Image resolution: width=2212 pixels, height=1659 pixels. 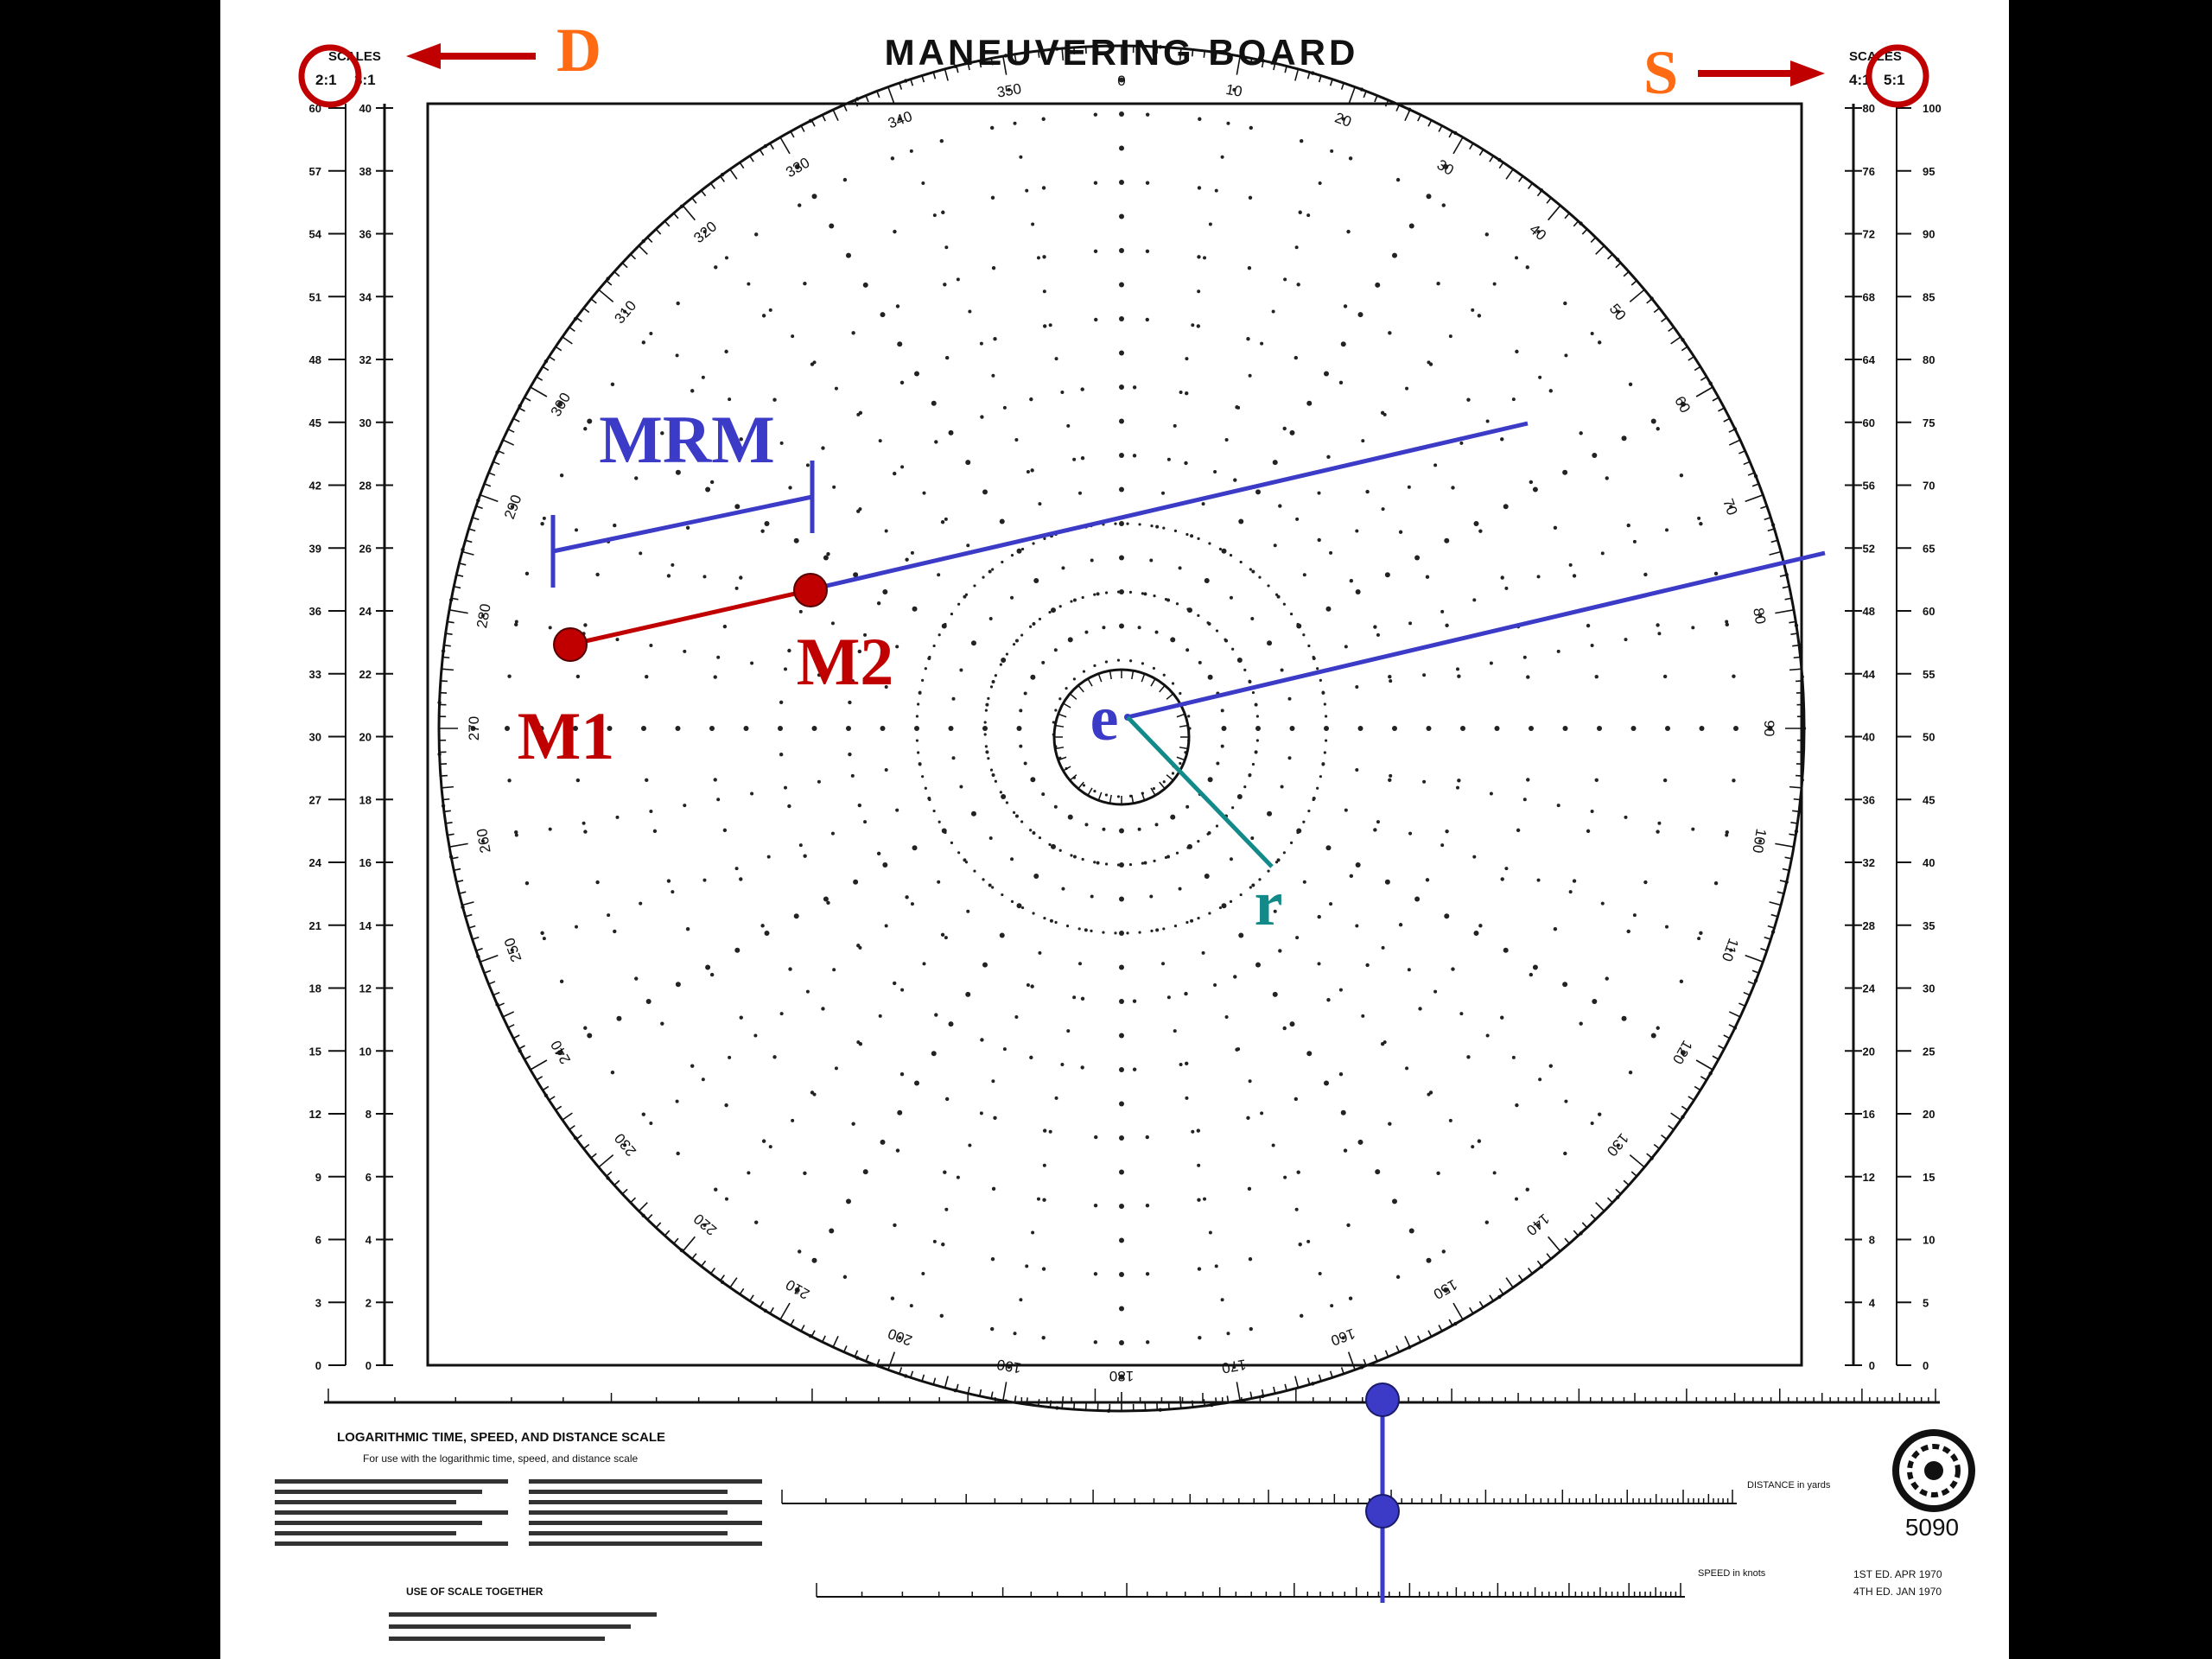 I want to click on scale-value: 85, so click(x=1929, y=296).